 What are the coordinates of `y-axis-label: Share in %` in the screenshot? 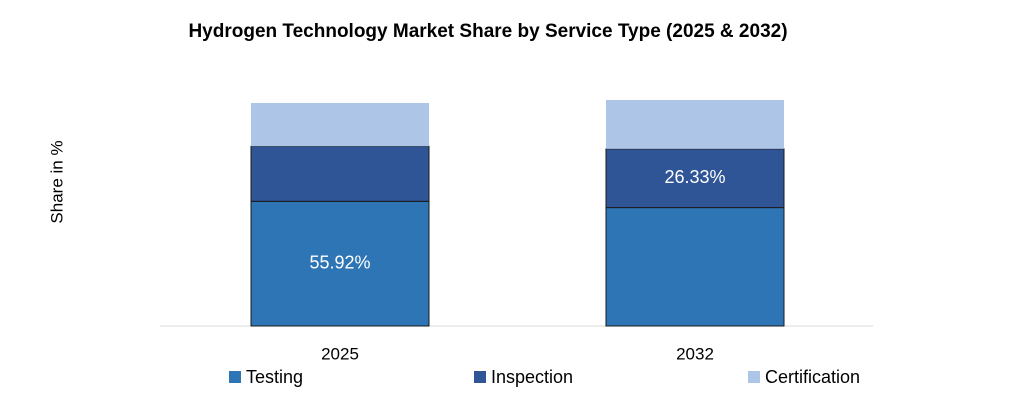 It's located at (56, 181).